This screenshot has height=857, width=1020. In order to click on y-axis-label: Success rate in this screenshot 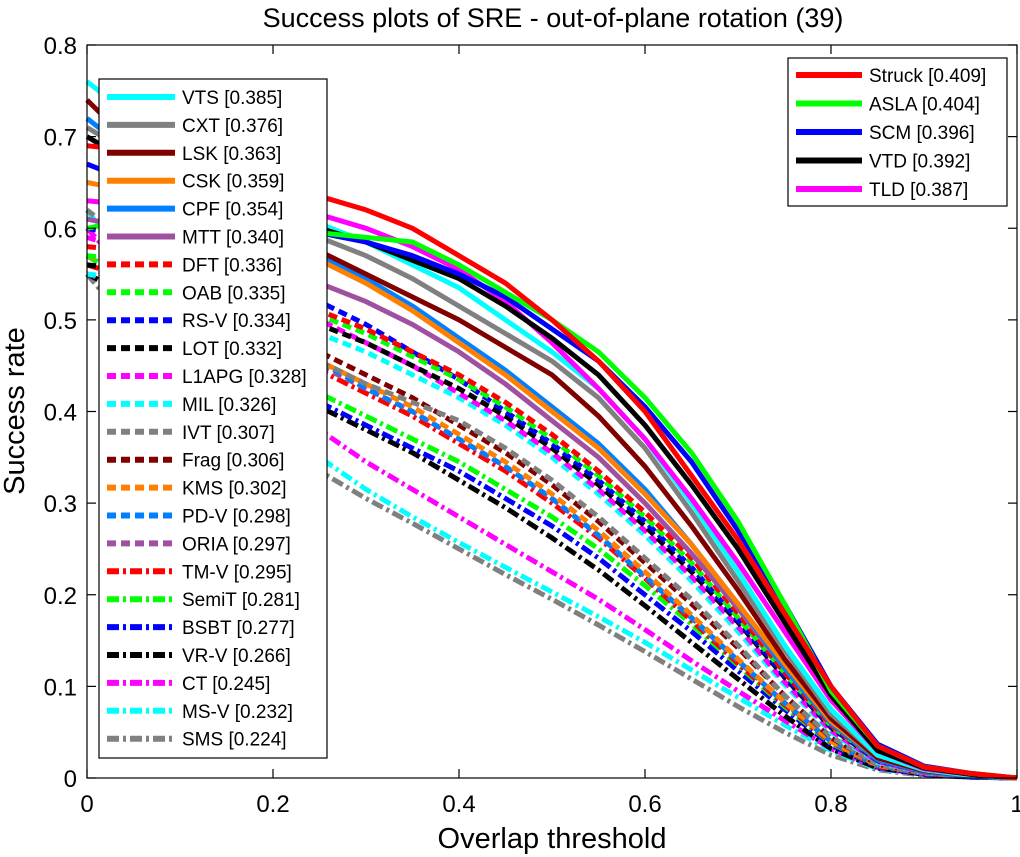, I will do `click(15, 411)`.